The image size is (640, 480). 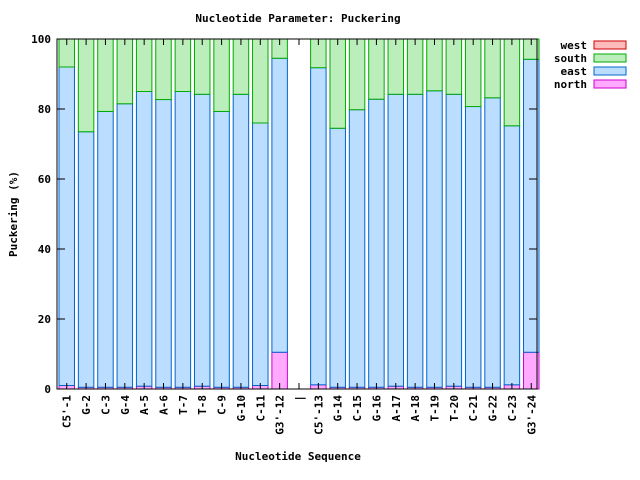 What do you see at coordinates (570, 58) in the screenshot?
I see `legend-label-south: south` at bounding box center [570, 58].